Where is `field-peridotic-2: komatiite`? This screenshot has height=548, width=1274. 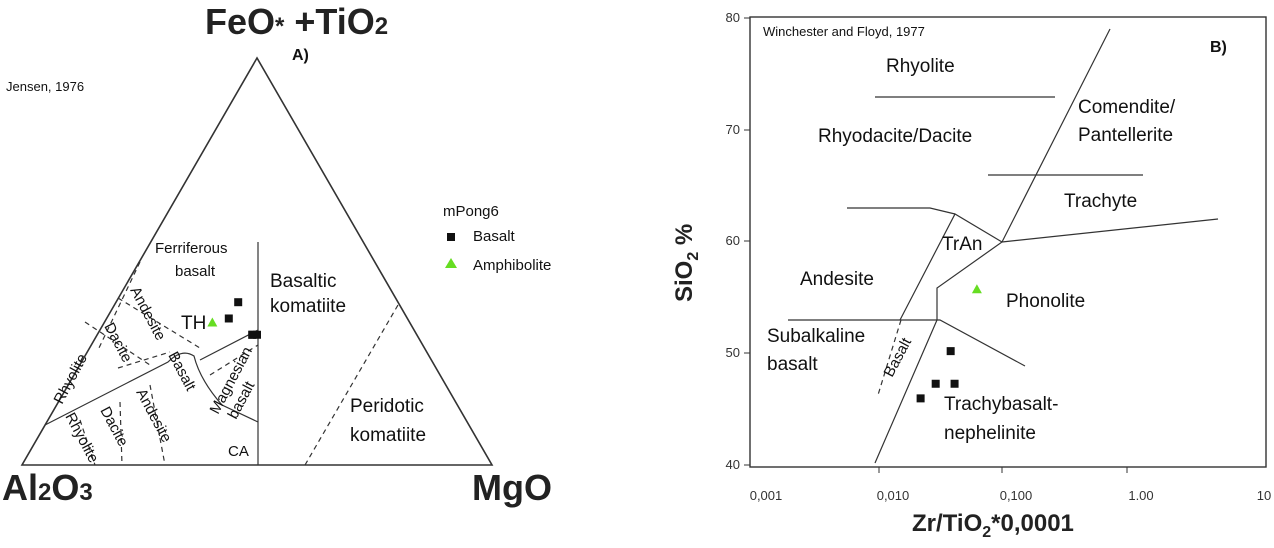
field-peridotic-2: komatiite is located at coordinates (388, 435).